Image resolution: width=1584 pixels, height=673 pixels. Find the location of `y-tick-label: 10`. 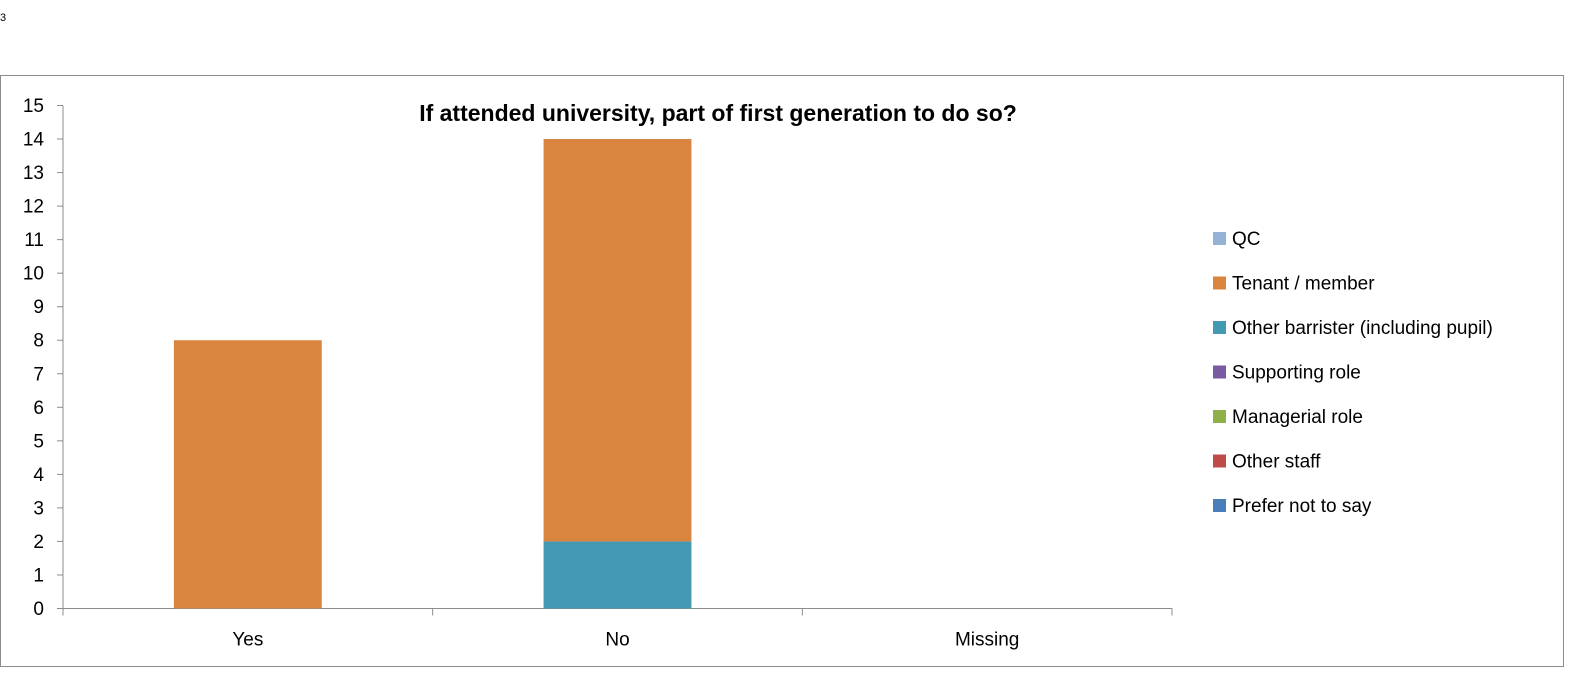

y-tick-label: 10 is located at coordinates (33, 274).